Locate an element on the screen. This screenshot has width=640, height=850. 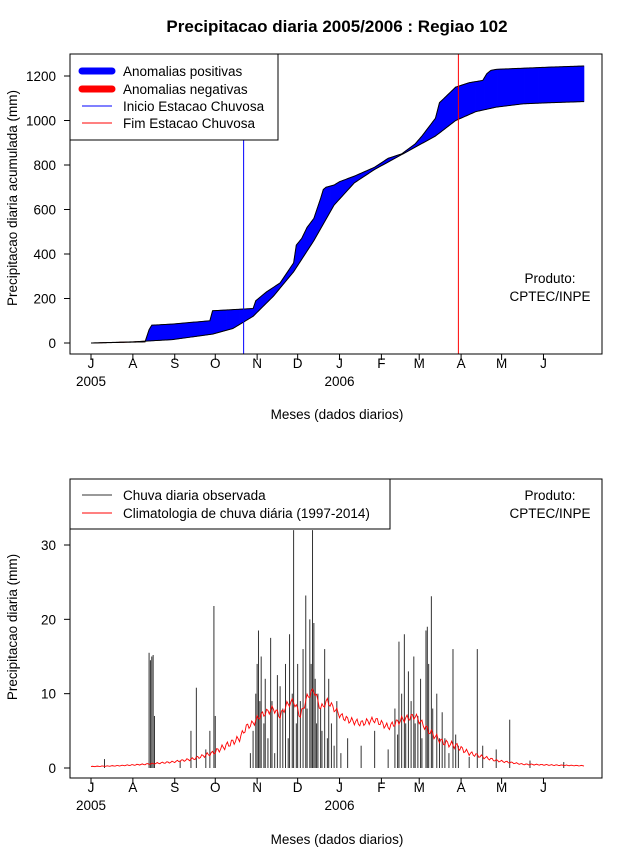
bottom-x-tick-label: F is located at coordinates (381, 787).